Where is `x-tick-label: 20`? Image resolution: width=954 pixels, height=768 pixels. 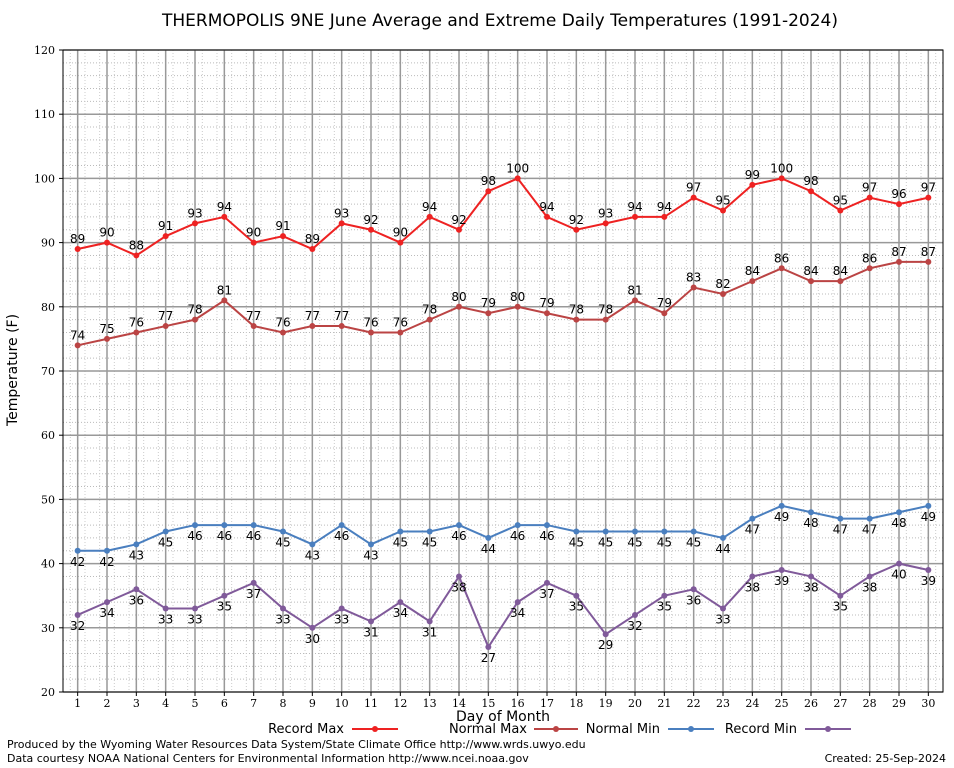
x-tick-label: 20 is located at coordinates (635, 703).